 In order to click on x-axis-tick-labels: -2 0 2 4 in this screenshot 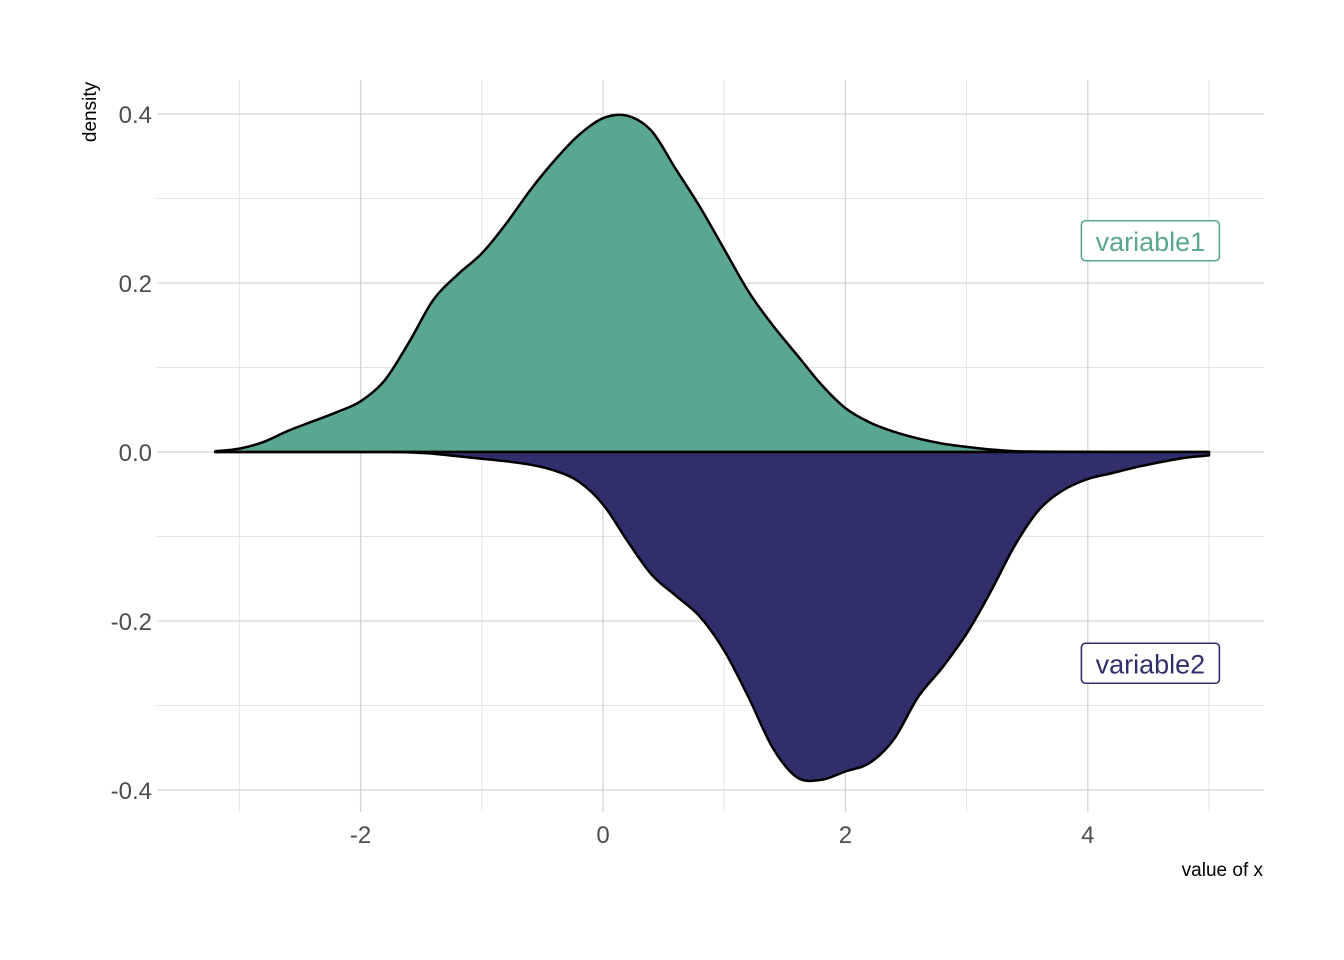, I will do `click(722, 835)`.